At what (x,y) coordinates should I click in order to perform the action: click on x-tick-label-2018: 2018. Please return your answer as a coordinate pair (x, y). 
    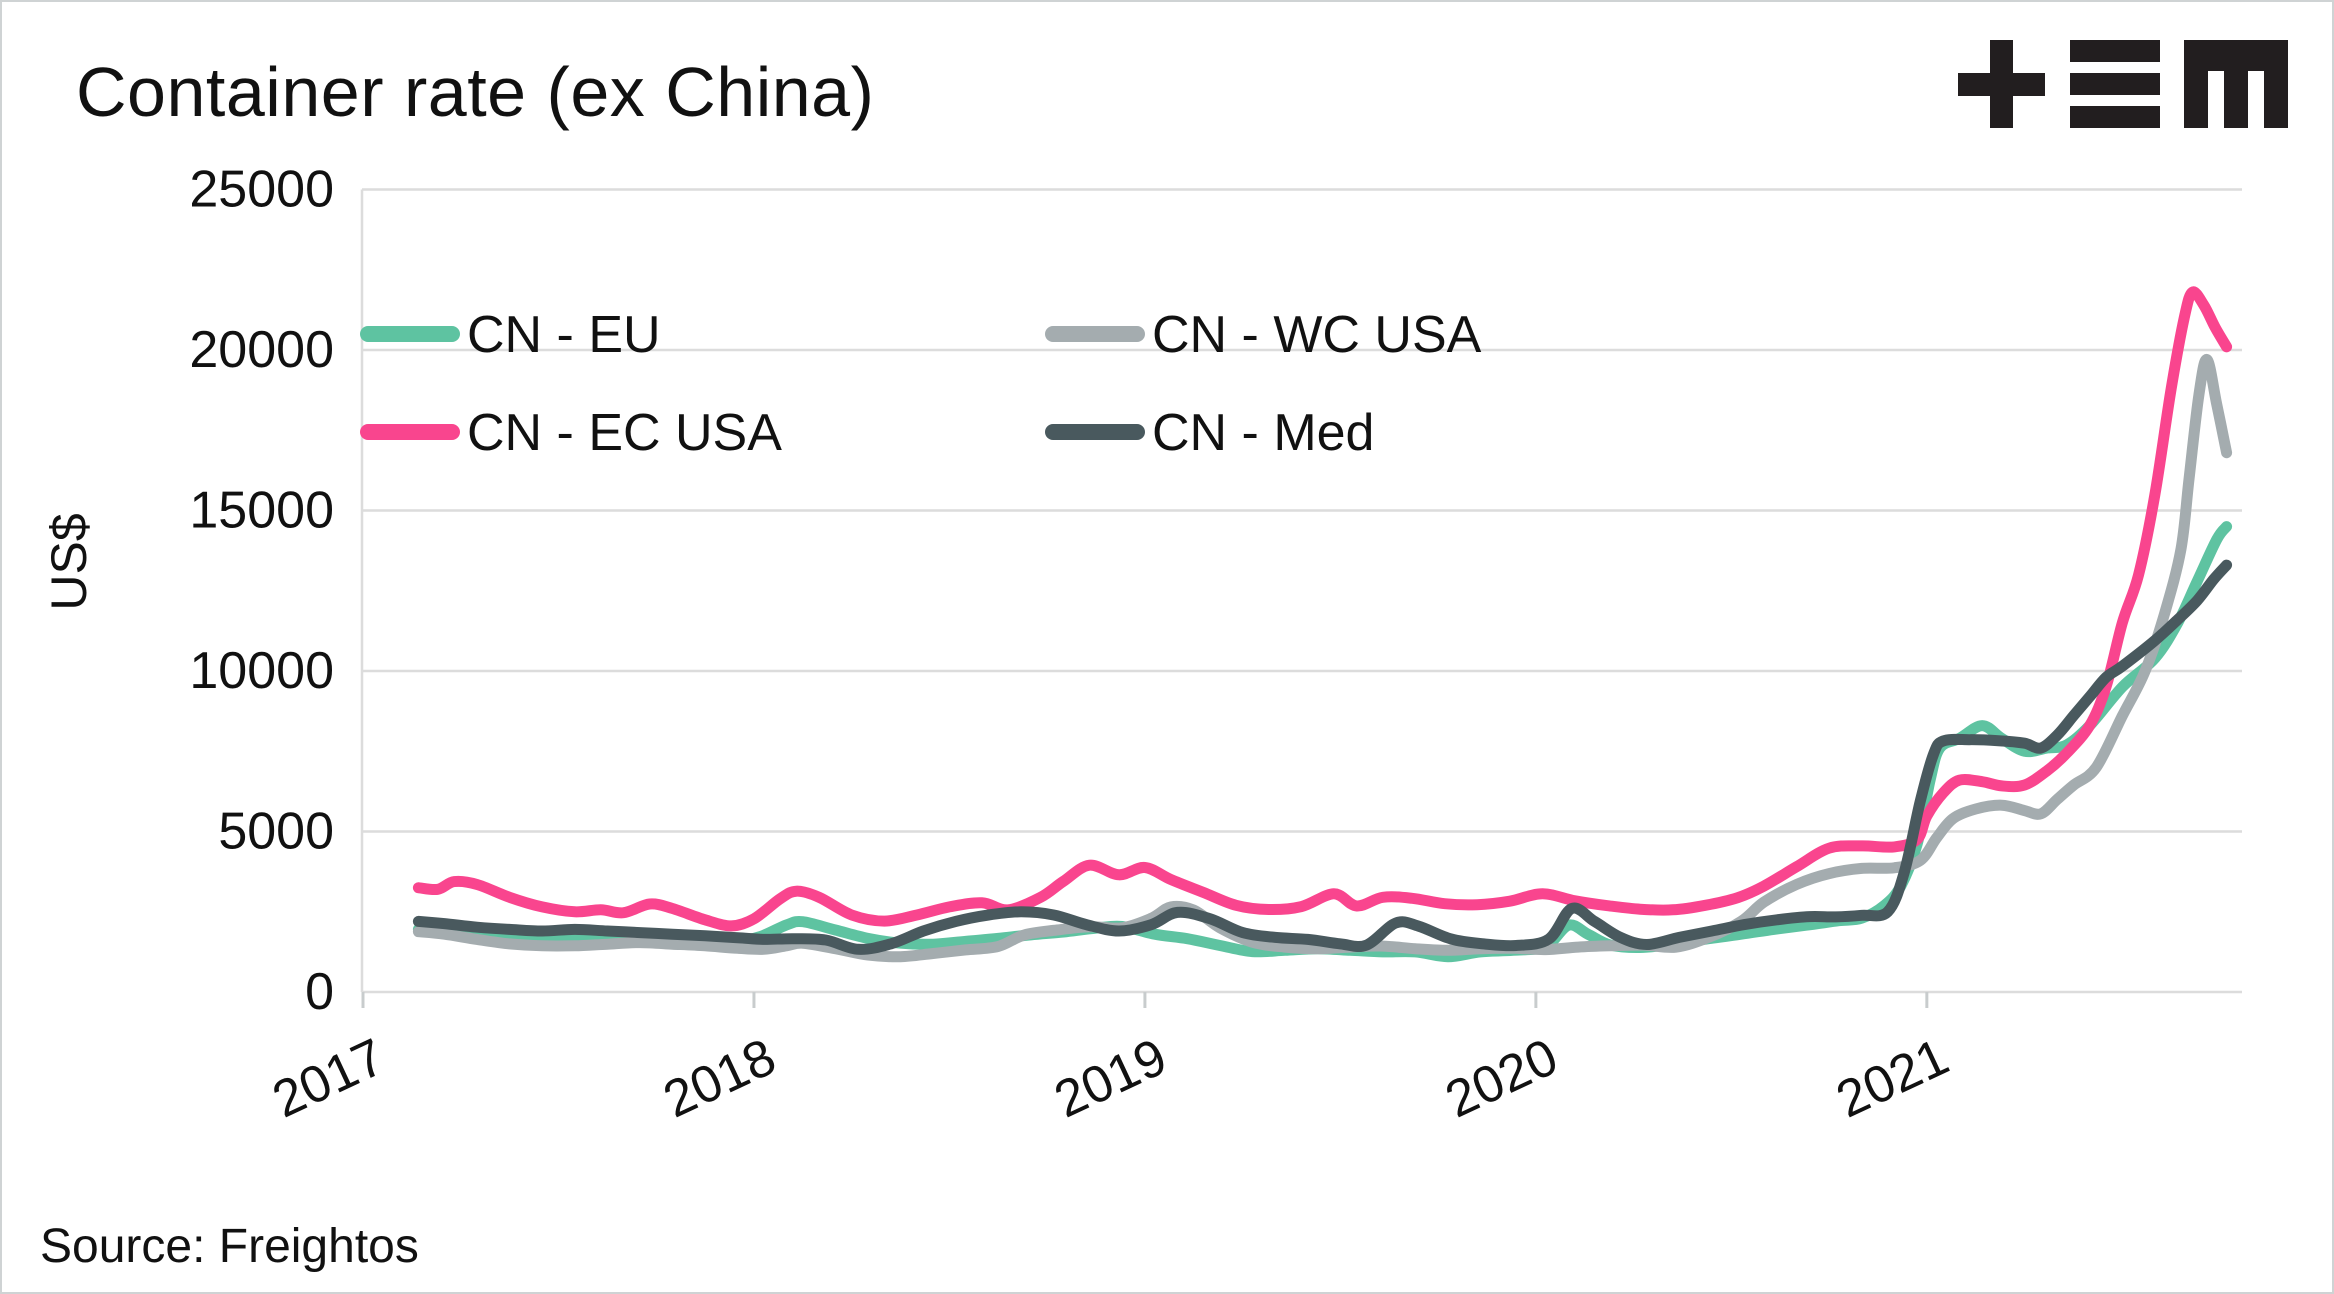
    Looking at the image, I should click on (719, 1078).